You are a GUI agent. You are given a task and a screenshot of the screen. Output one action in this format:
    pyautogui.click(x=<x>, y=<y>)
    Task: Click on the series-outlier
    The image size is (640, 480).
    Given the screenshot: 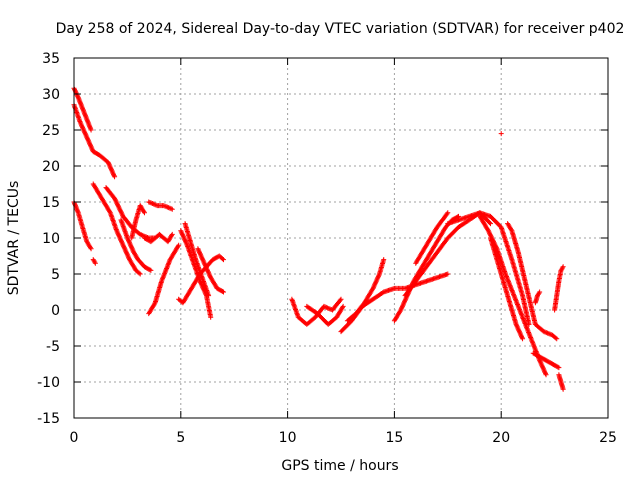 What is the action you would take?
    pyautogui.click(x=501, y=134)
    